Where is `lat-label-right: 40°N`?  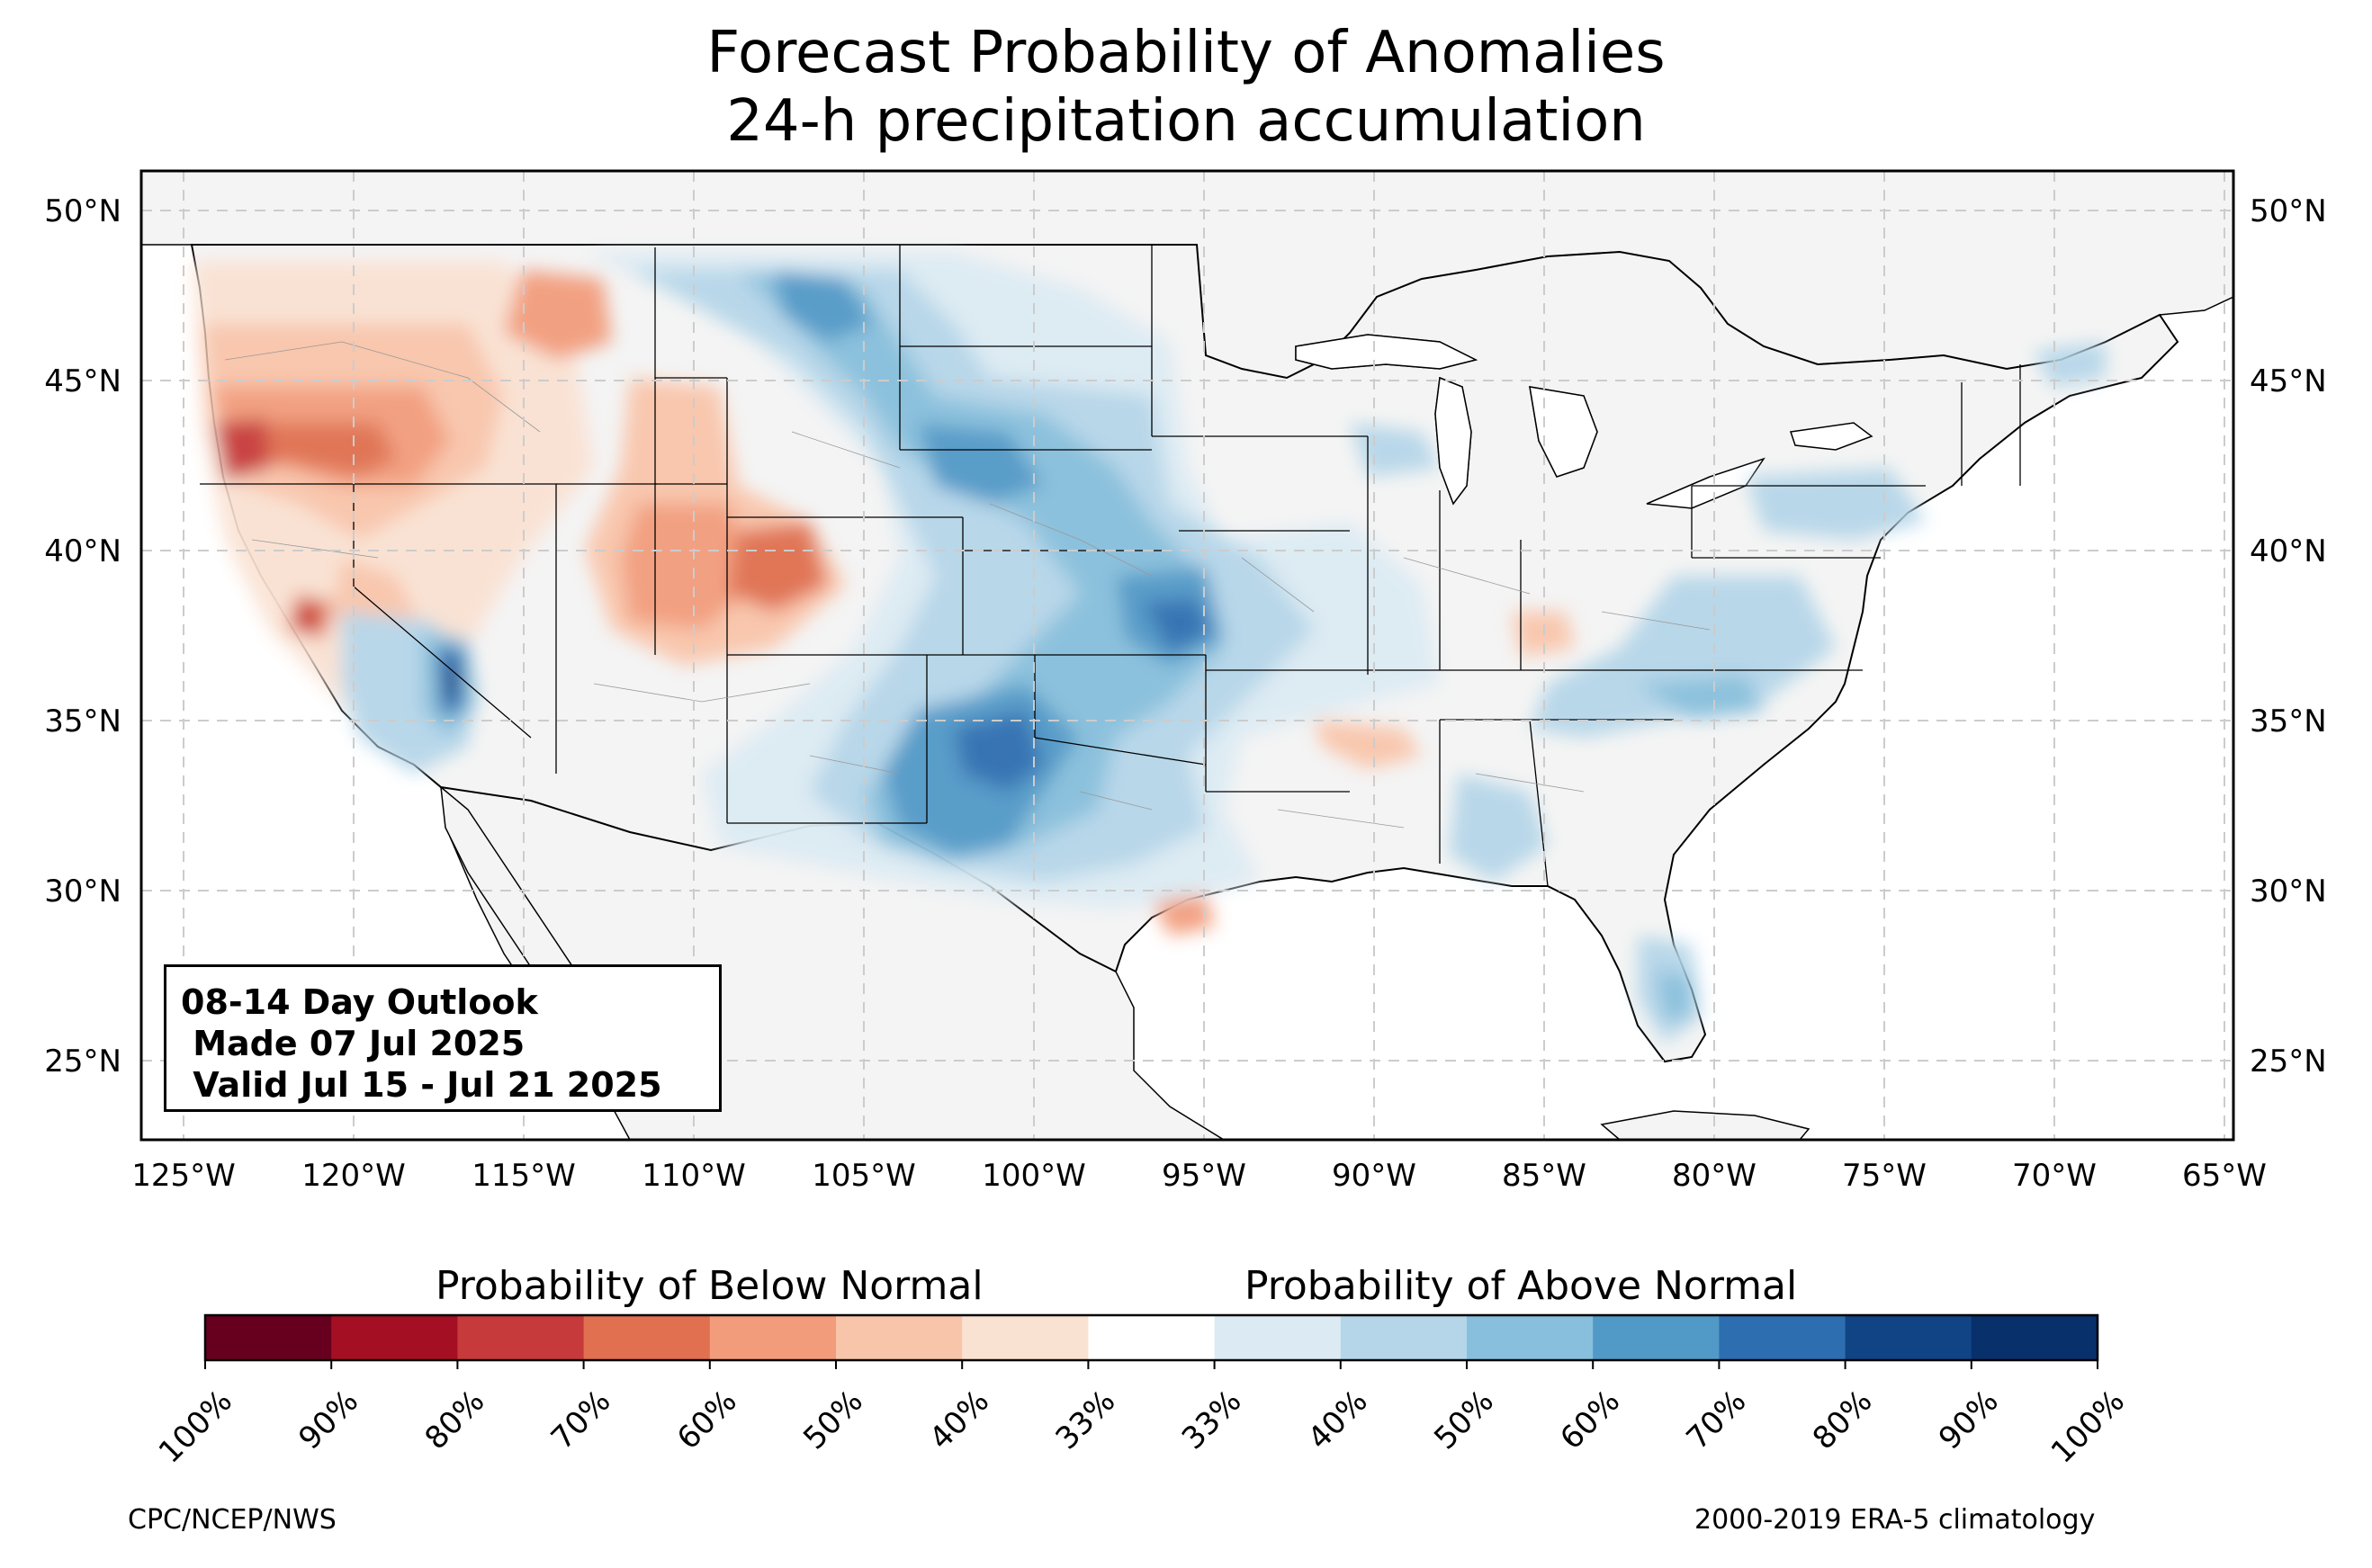 lat-label-right: 40°N is located at coordinates (2288, 551).